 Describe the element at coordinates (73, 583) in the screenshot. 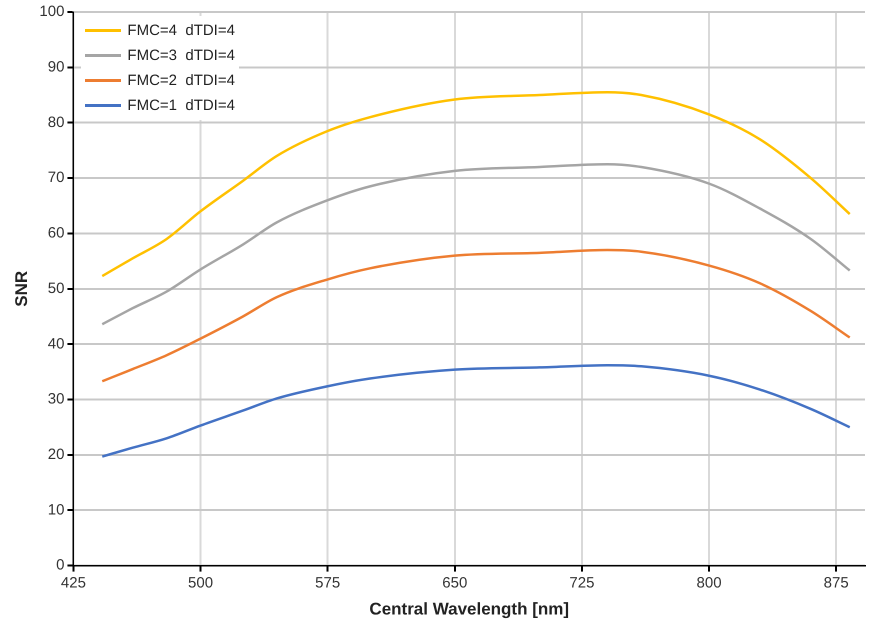

I see `x-tick-label: 425` at that location.